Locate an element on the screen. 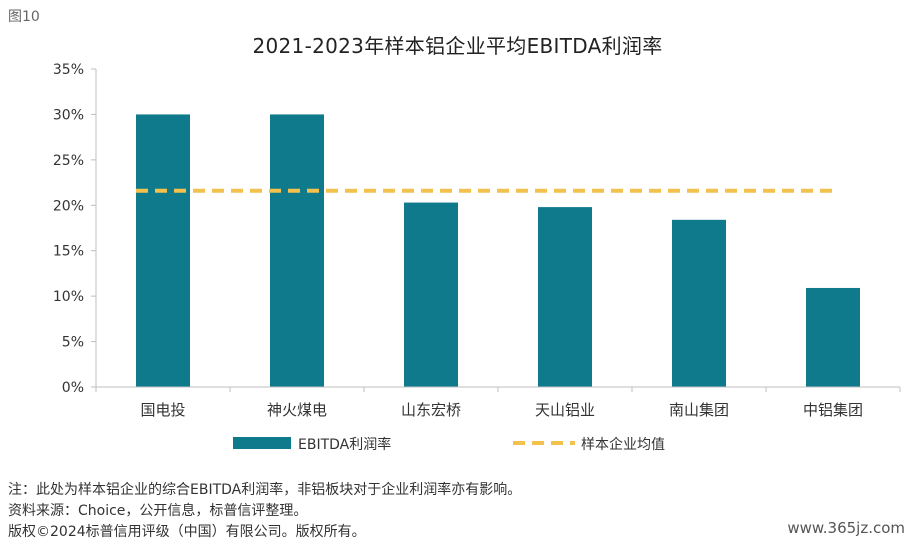 The width and height of the screenshot is (915, 547). y-tick-label: 35% is located at coordinates (68, 70).